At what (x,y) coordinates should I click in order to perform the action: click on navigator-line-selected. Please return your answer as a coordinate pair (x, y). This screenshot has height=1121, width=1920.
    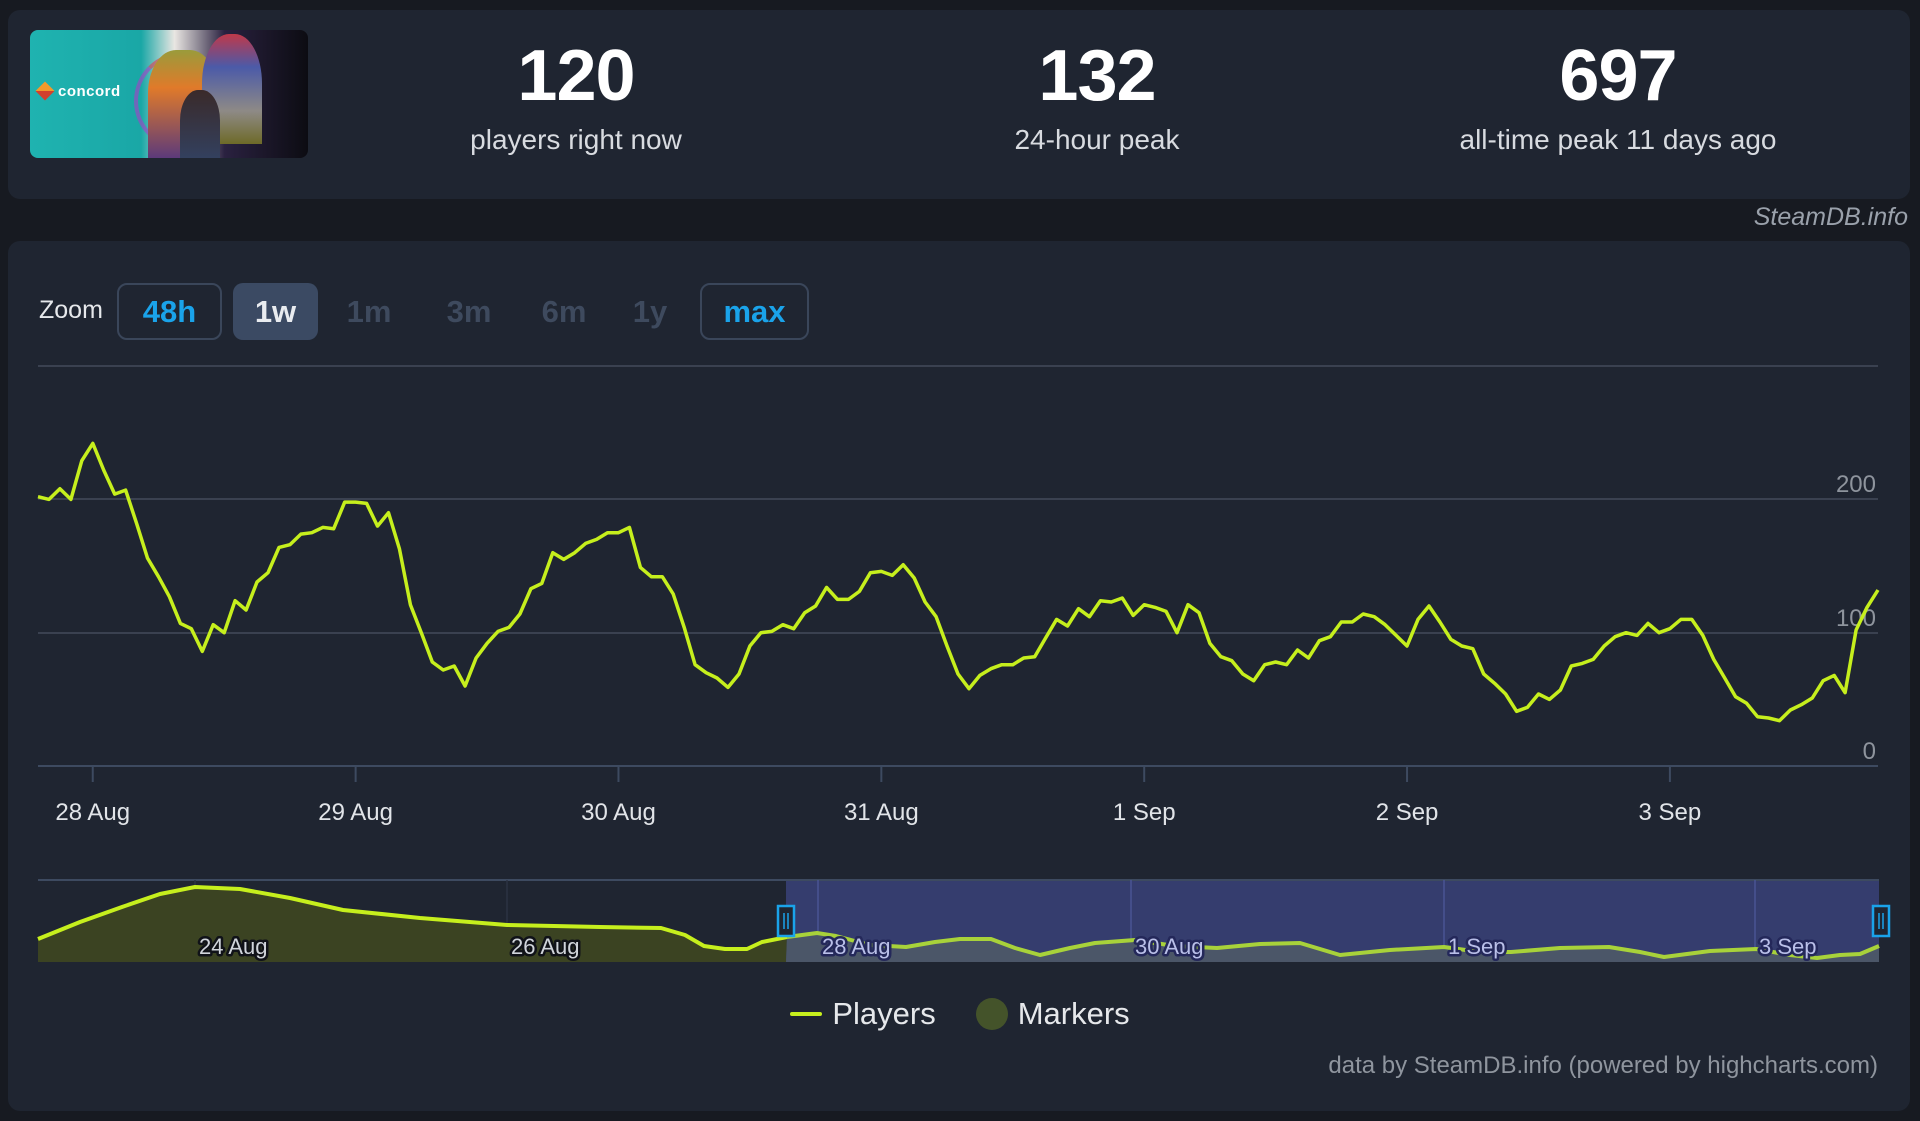
    Looking at the image, I should click on (1333, 945).